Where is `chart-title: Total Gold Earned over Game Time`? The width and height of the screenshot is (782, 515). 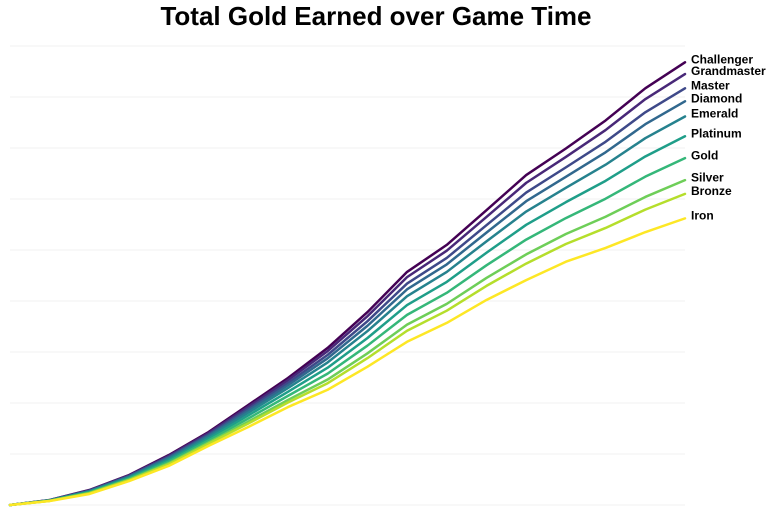 chart-title: Total Gold Earned over Game Time is located at coordinates (375, 16).